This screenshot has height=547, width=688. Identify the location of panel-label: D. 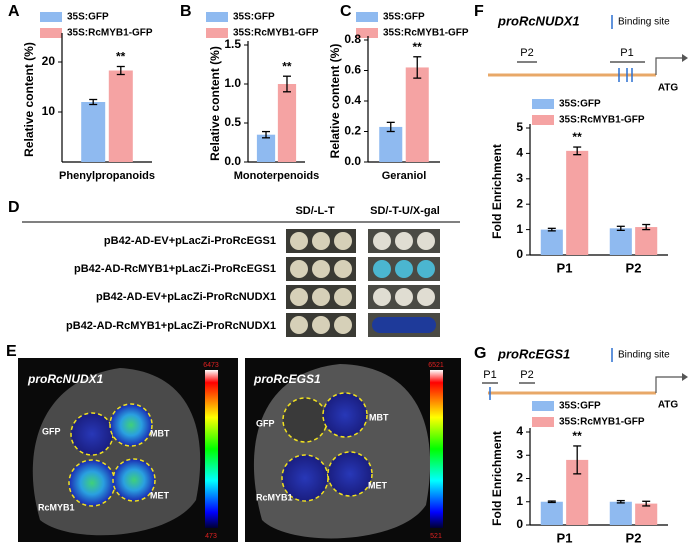
(14, 207).